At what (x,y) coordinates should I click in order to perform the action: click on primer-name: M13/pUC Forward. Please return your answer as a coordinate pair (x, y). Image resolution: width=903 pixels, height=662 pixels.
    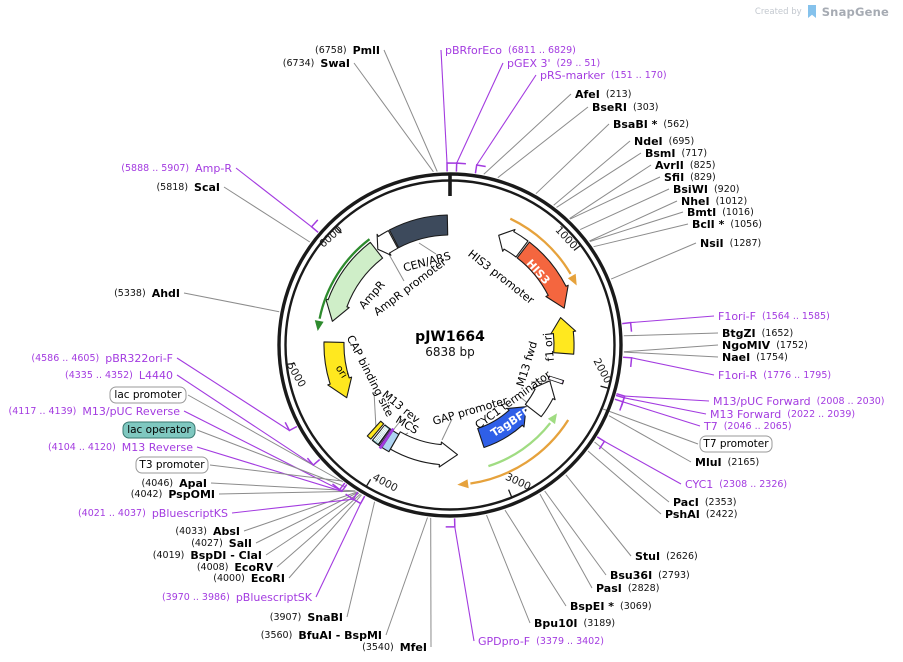
    Looking at the image, I should click on (762, 401).